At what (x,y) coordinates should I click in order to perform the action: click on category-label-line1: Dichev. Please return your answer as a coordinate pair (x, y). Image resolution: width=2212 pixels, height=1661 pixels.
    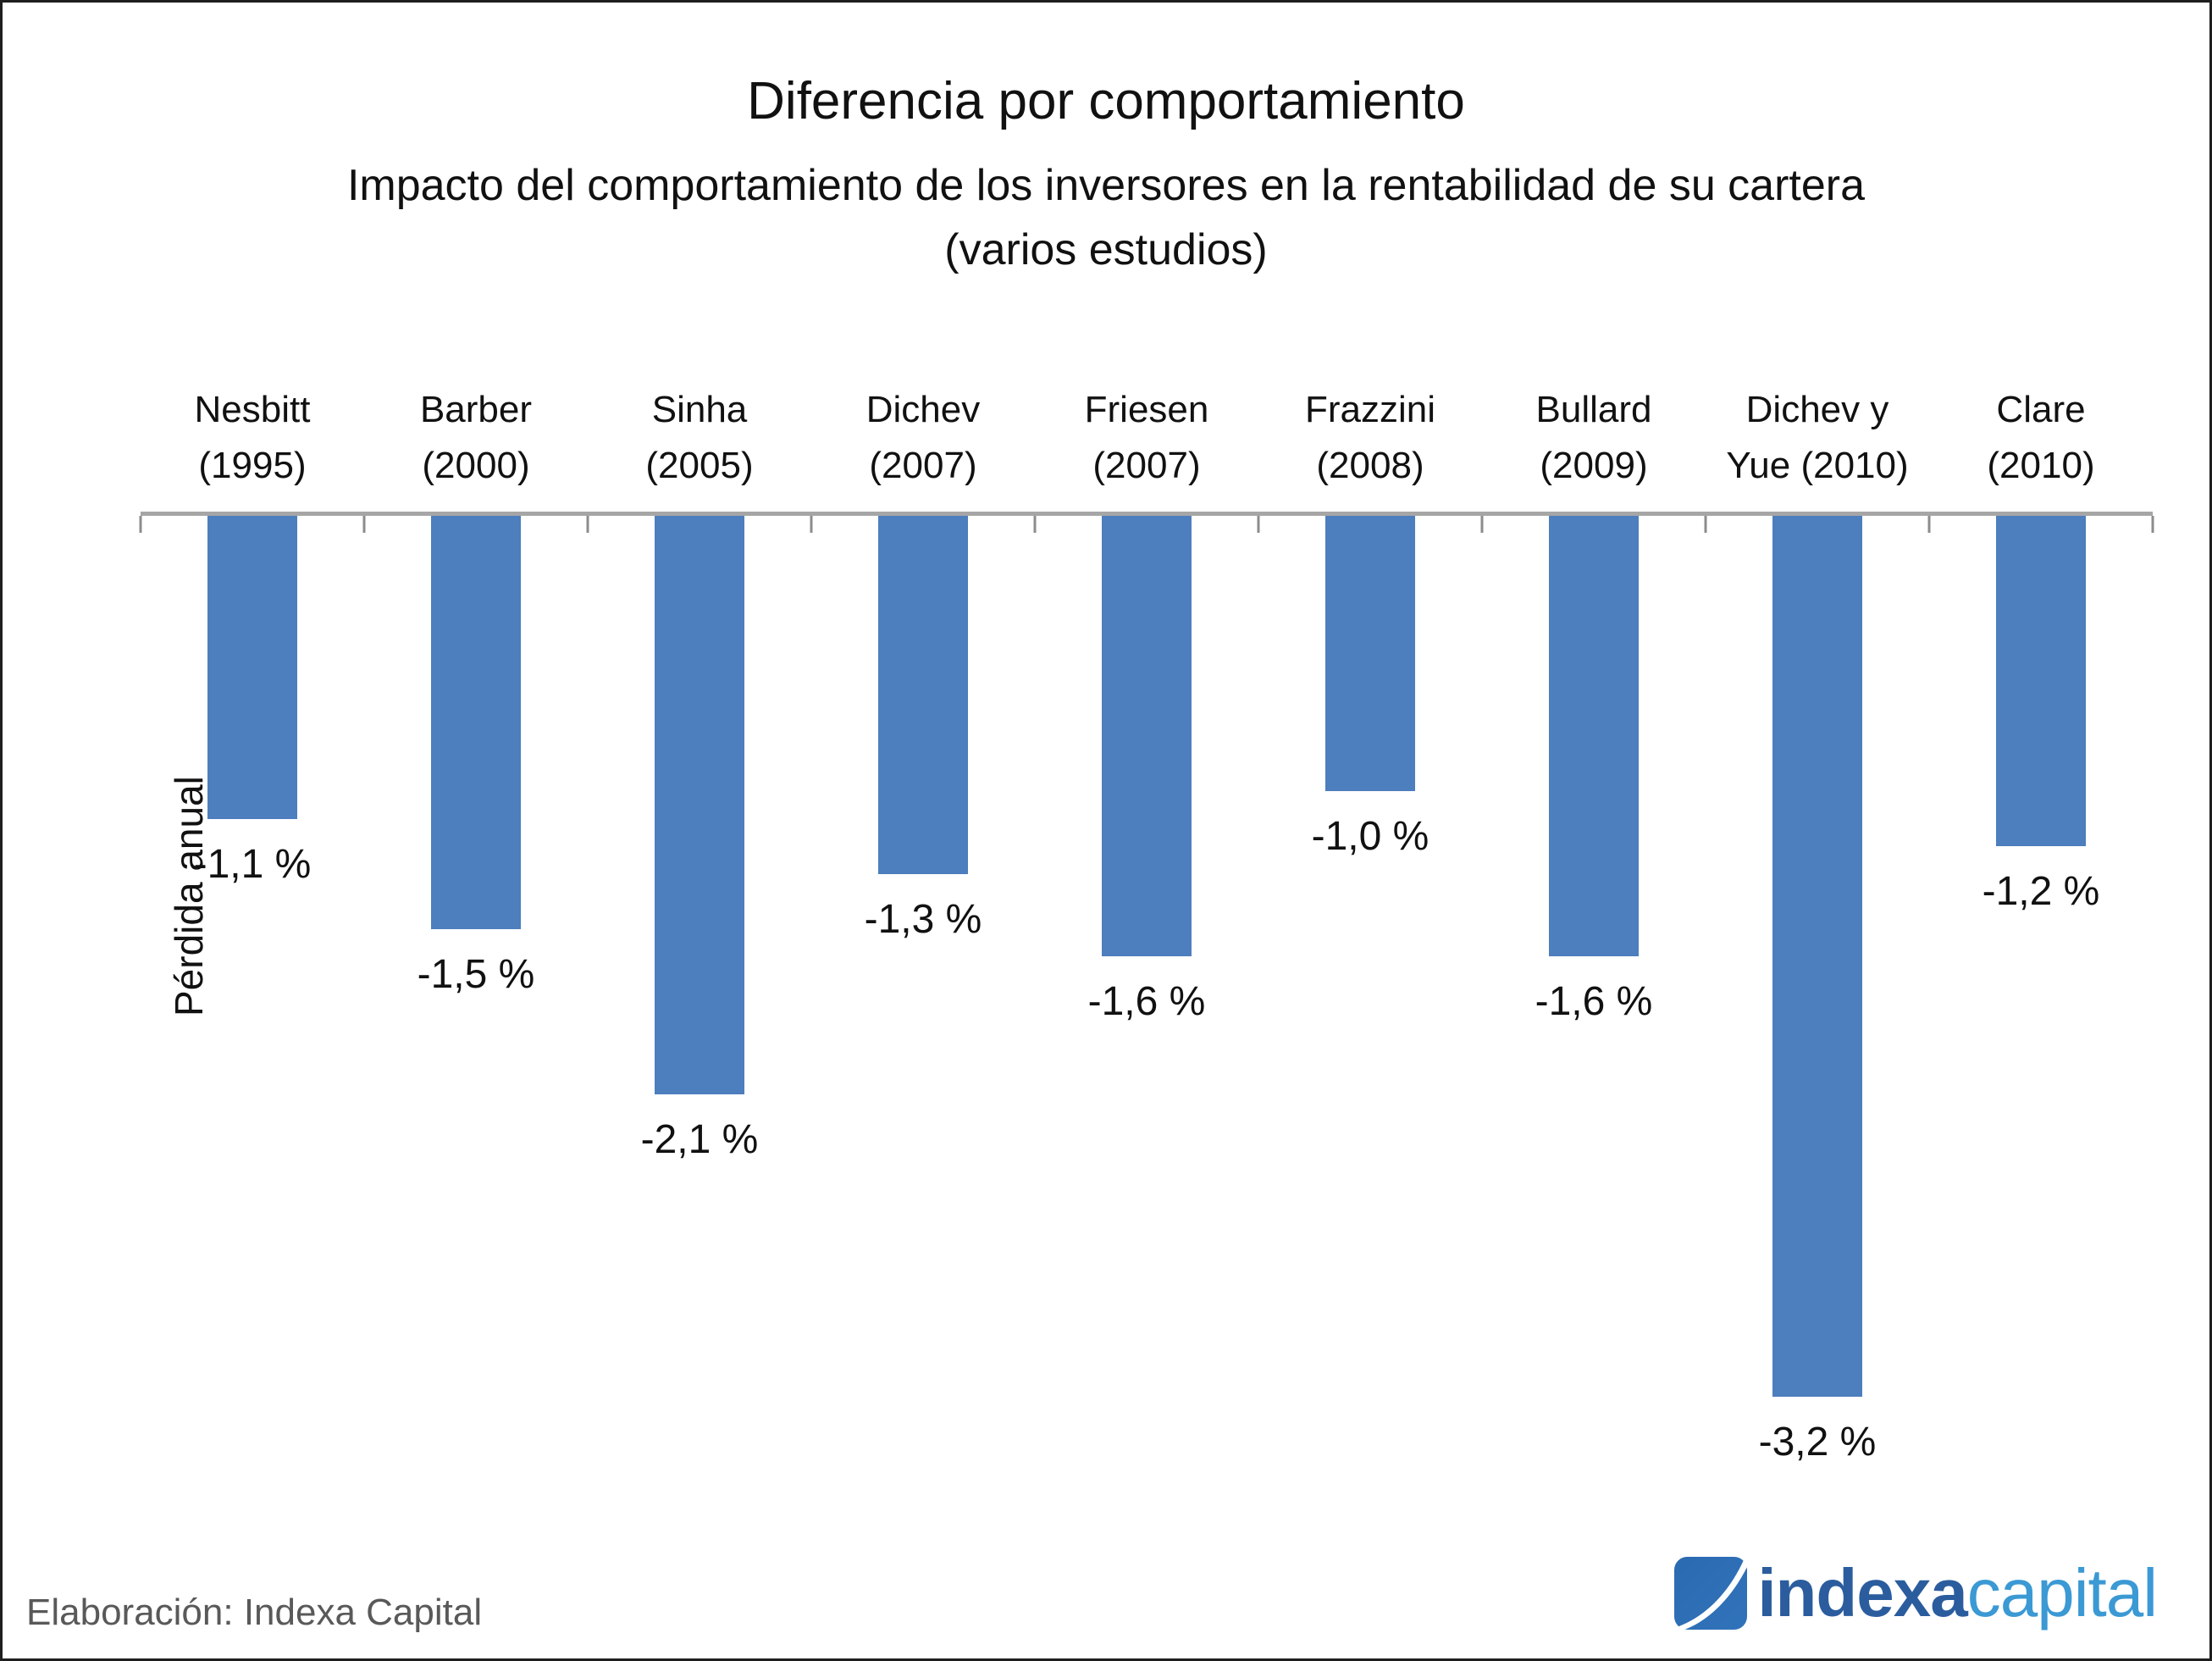
    Looking at the image, I should click on (923, 409).